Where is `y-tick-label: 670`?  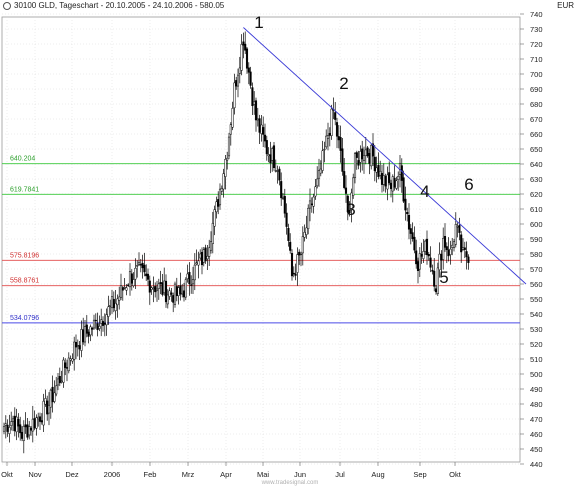 y-tick-label: 670 is located at coordinates (536, 119).